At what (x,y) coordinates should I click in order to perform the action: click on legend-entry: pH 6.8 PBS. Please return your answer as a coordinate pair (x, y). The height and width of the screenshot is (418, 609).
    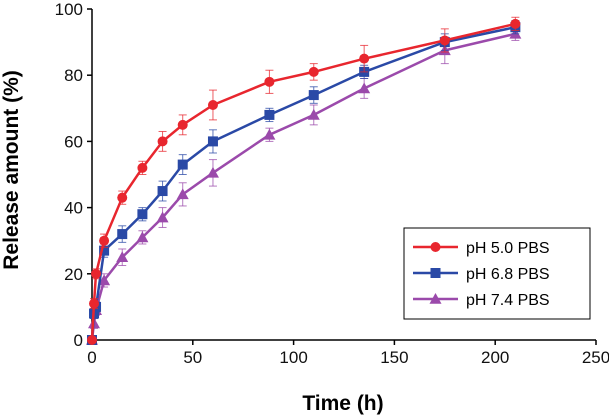
    Looking at the image, I should click on (481, 274).